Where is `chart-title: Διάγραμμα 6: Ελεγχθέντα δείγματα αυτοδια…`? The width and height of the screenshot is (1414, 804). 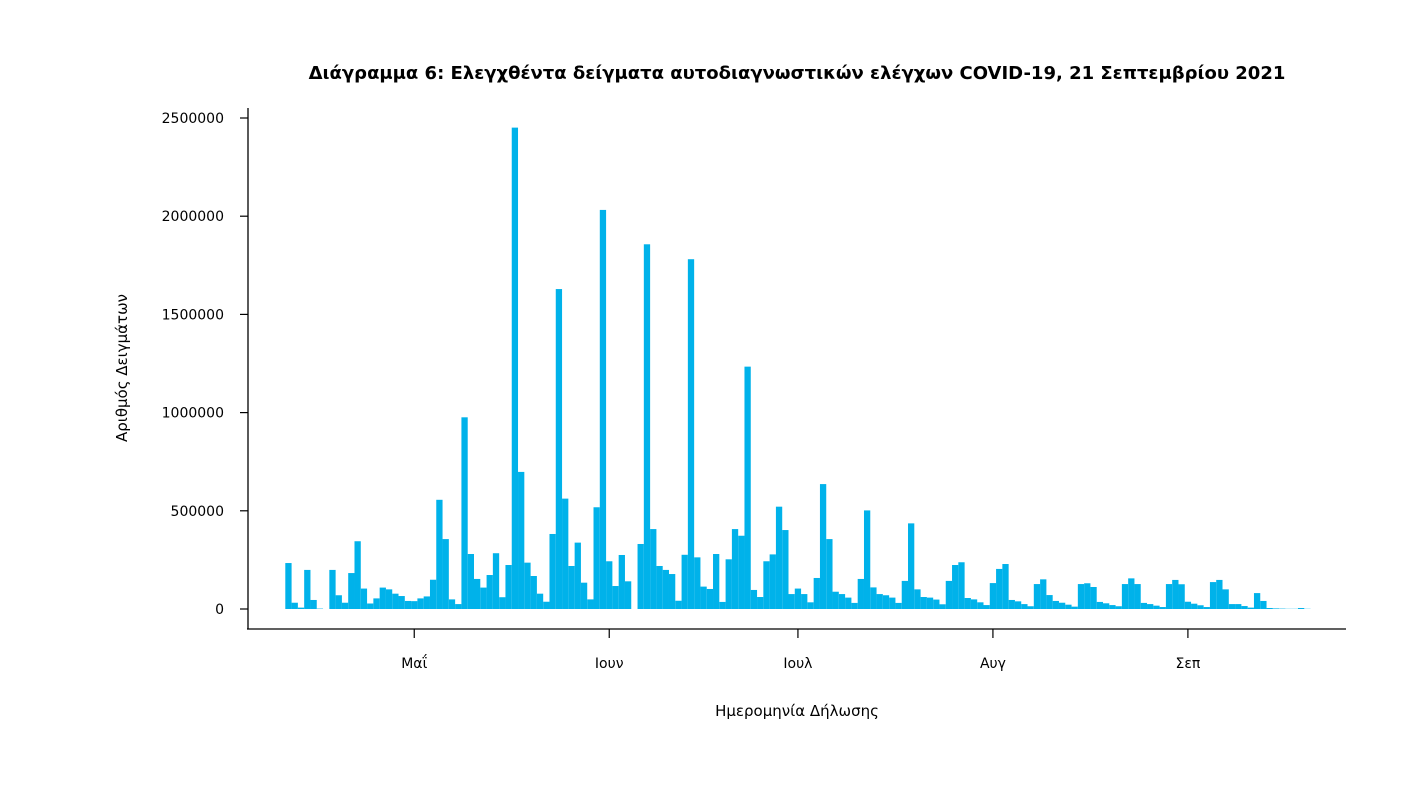 chart-title: Διάγραμμα 6: Ελεγχθέντα δείγματα αυτοδια… is located at coordinates (797, 73).